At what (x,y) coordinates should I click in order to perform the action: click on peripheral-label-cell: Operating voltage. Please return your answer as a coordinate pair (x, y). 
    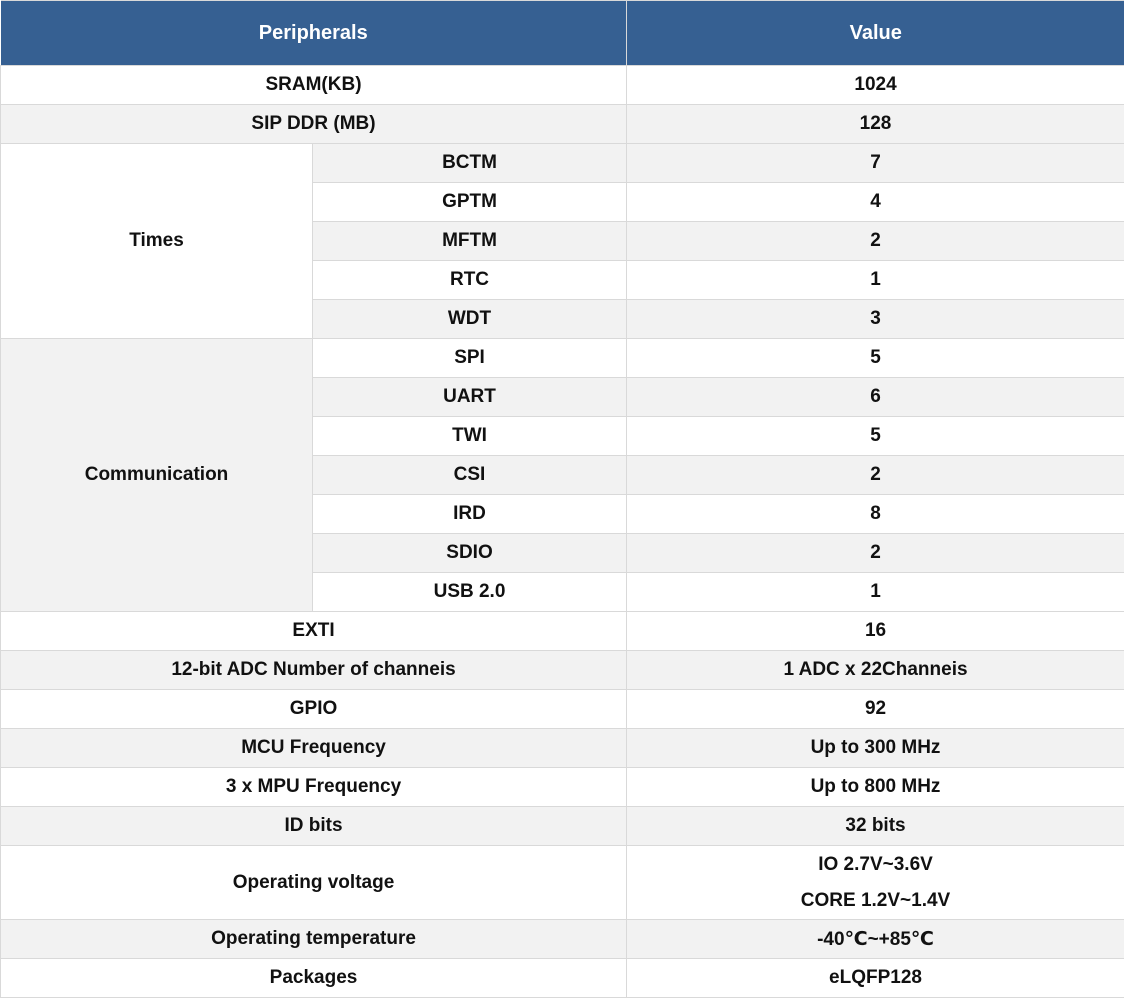
    Looking at the image, I should click on (314, 883).